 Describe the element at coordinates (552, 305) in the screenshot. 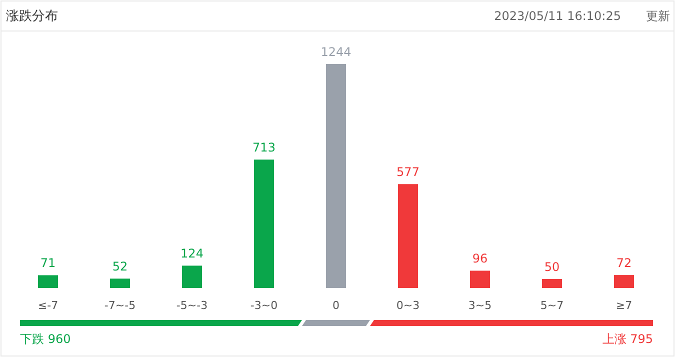

I see `x-tick-label: 5~7` at that location.